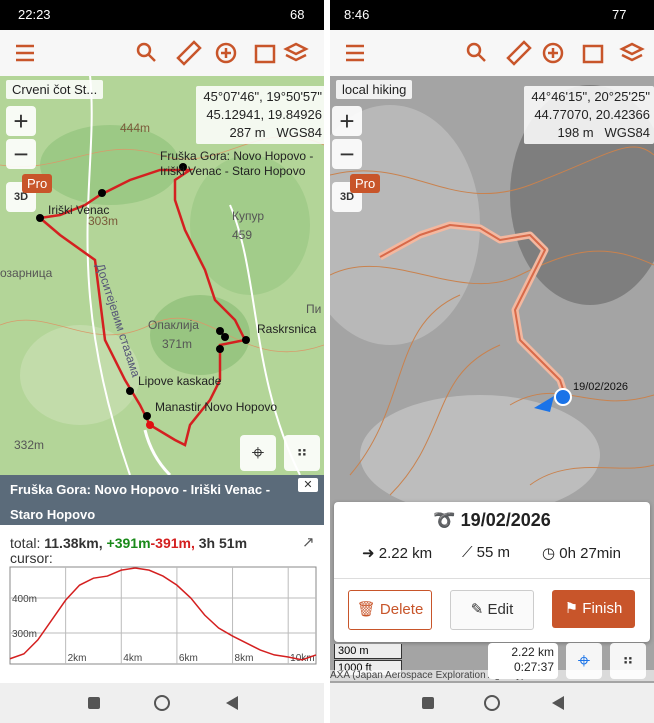  I want to click on distance-value: 2.22 km, so click(405, 553).